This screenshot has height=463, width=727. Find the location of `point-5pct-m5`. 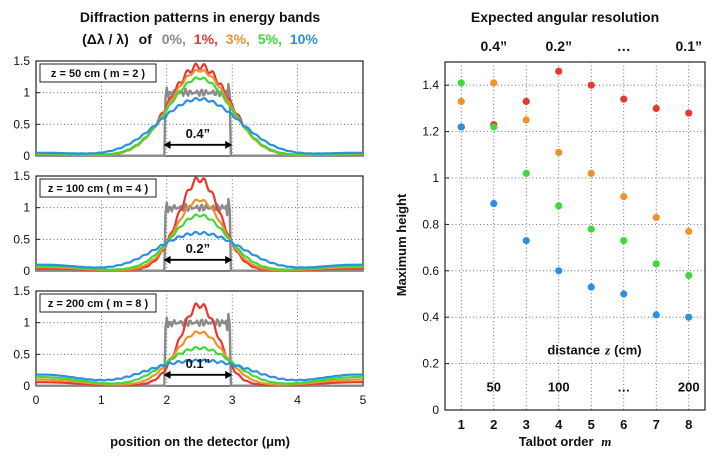

point-5pct-m5 is located at coordinates (591, 229).